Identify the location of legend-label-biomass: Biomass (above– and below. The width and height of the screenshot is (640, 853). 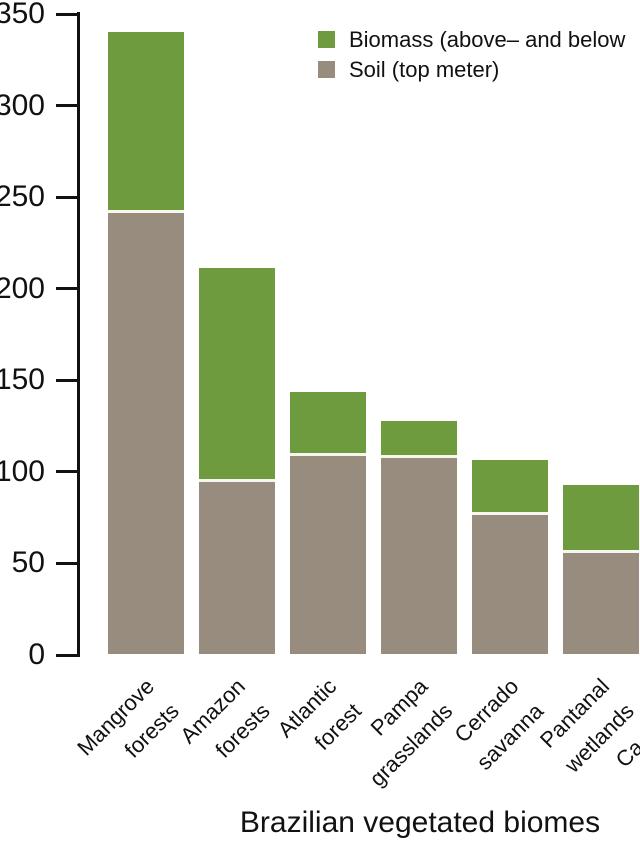
(487, 39).